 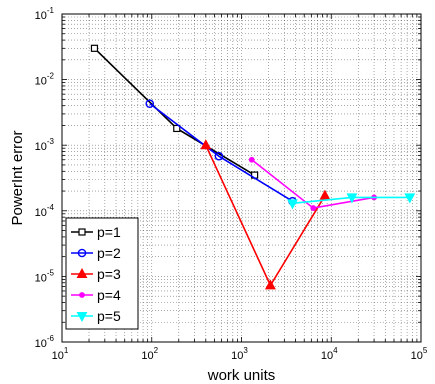 I want to click on legend-label: p=4, so click(x=109, y=295).